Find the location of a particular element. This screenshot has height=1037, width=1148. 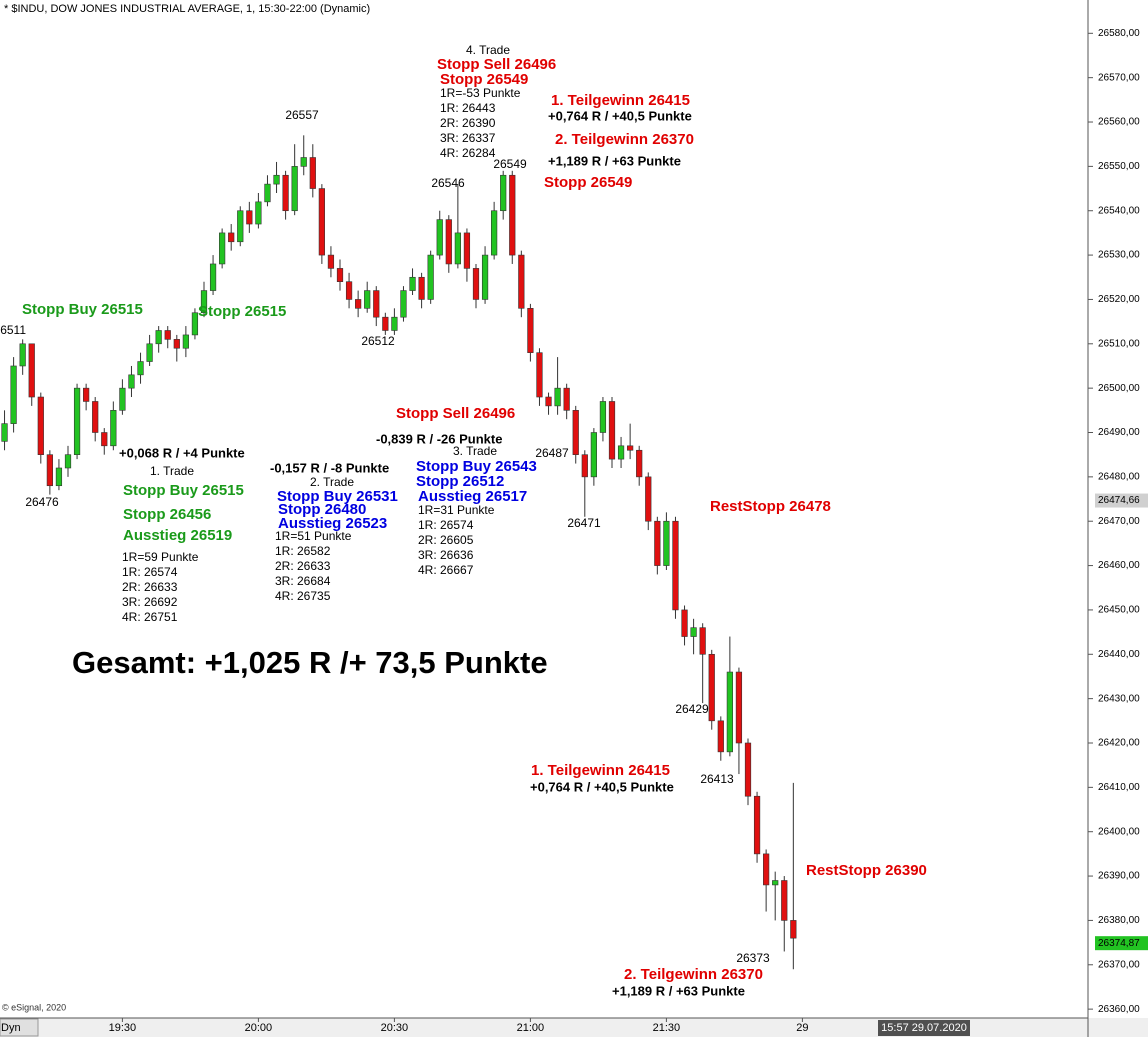

annotation: 26549 is located at coordinates (510, 164).